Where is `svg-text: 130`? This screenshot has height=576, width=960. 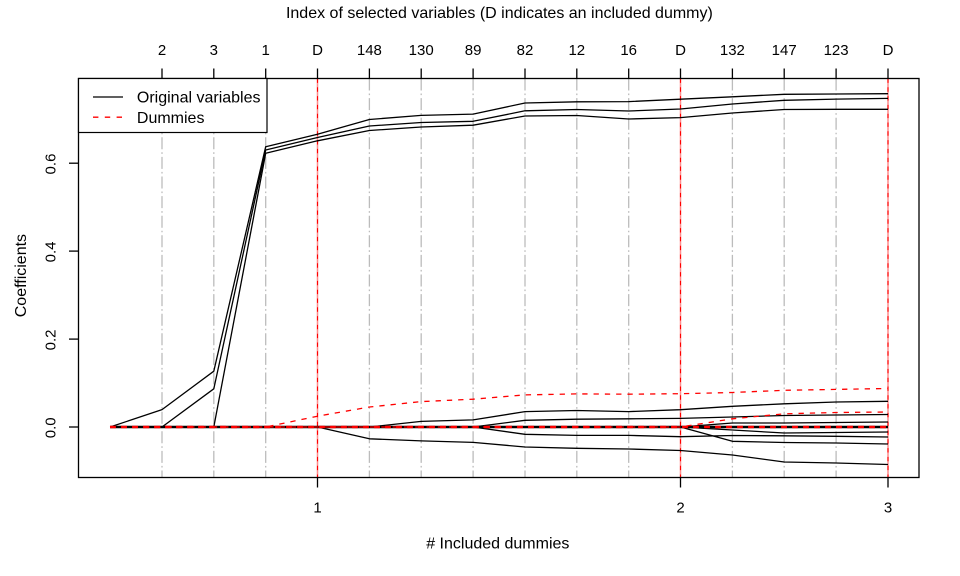 svg-text: 130 is located at coordinates (421, 50).